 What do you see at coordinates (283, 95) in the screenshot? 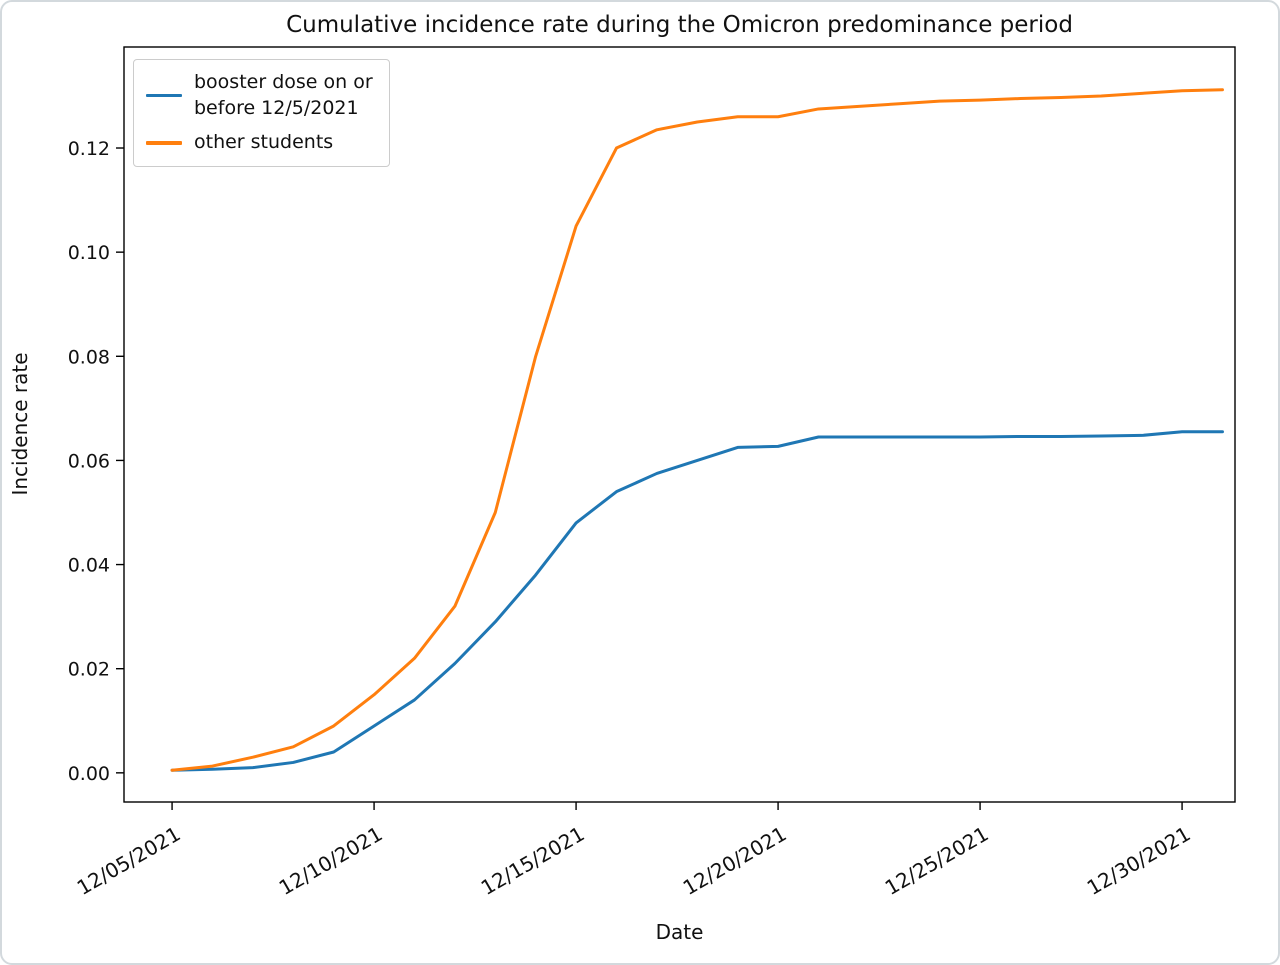
I see `legend-label-booster: booster dose on or before 12/5/2021` at bounding box center [283, 95].